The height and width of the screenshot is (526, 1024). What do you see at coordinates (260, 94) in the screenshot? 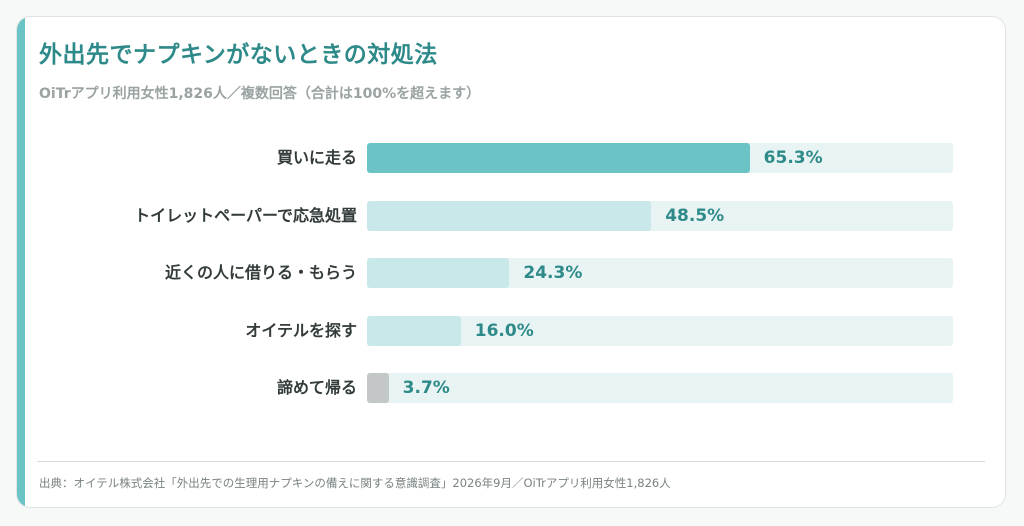
I see `chart-subtitle: OiTrアプリ利用女性1,826人／複数回答（合計は100%を超えます）` at bounding box center [260, 94].